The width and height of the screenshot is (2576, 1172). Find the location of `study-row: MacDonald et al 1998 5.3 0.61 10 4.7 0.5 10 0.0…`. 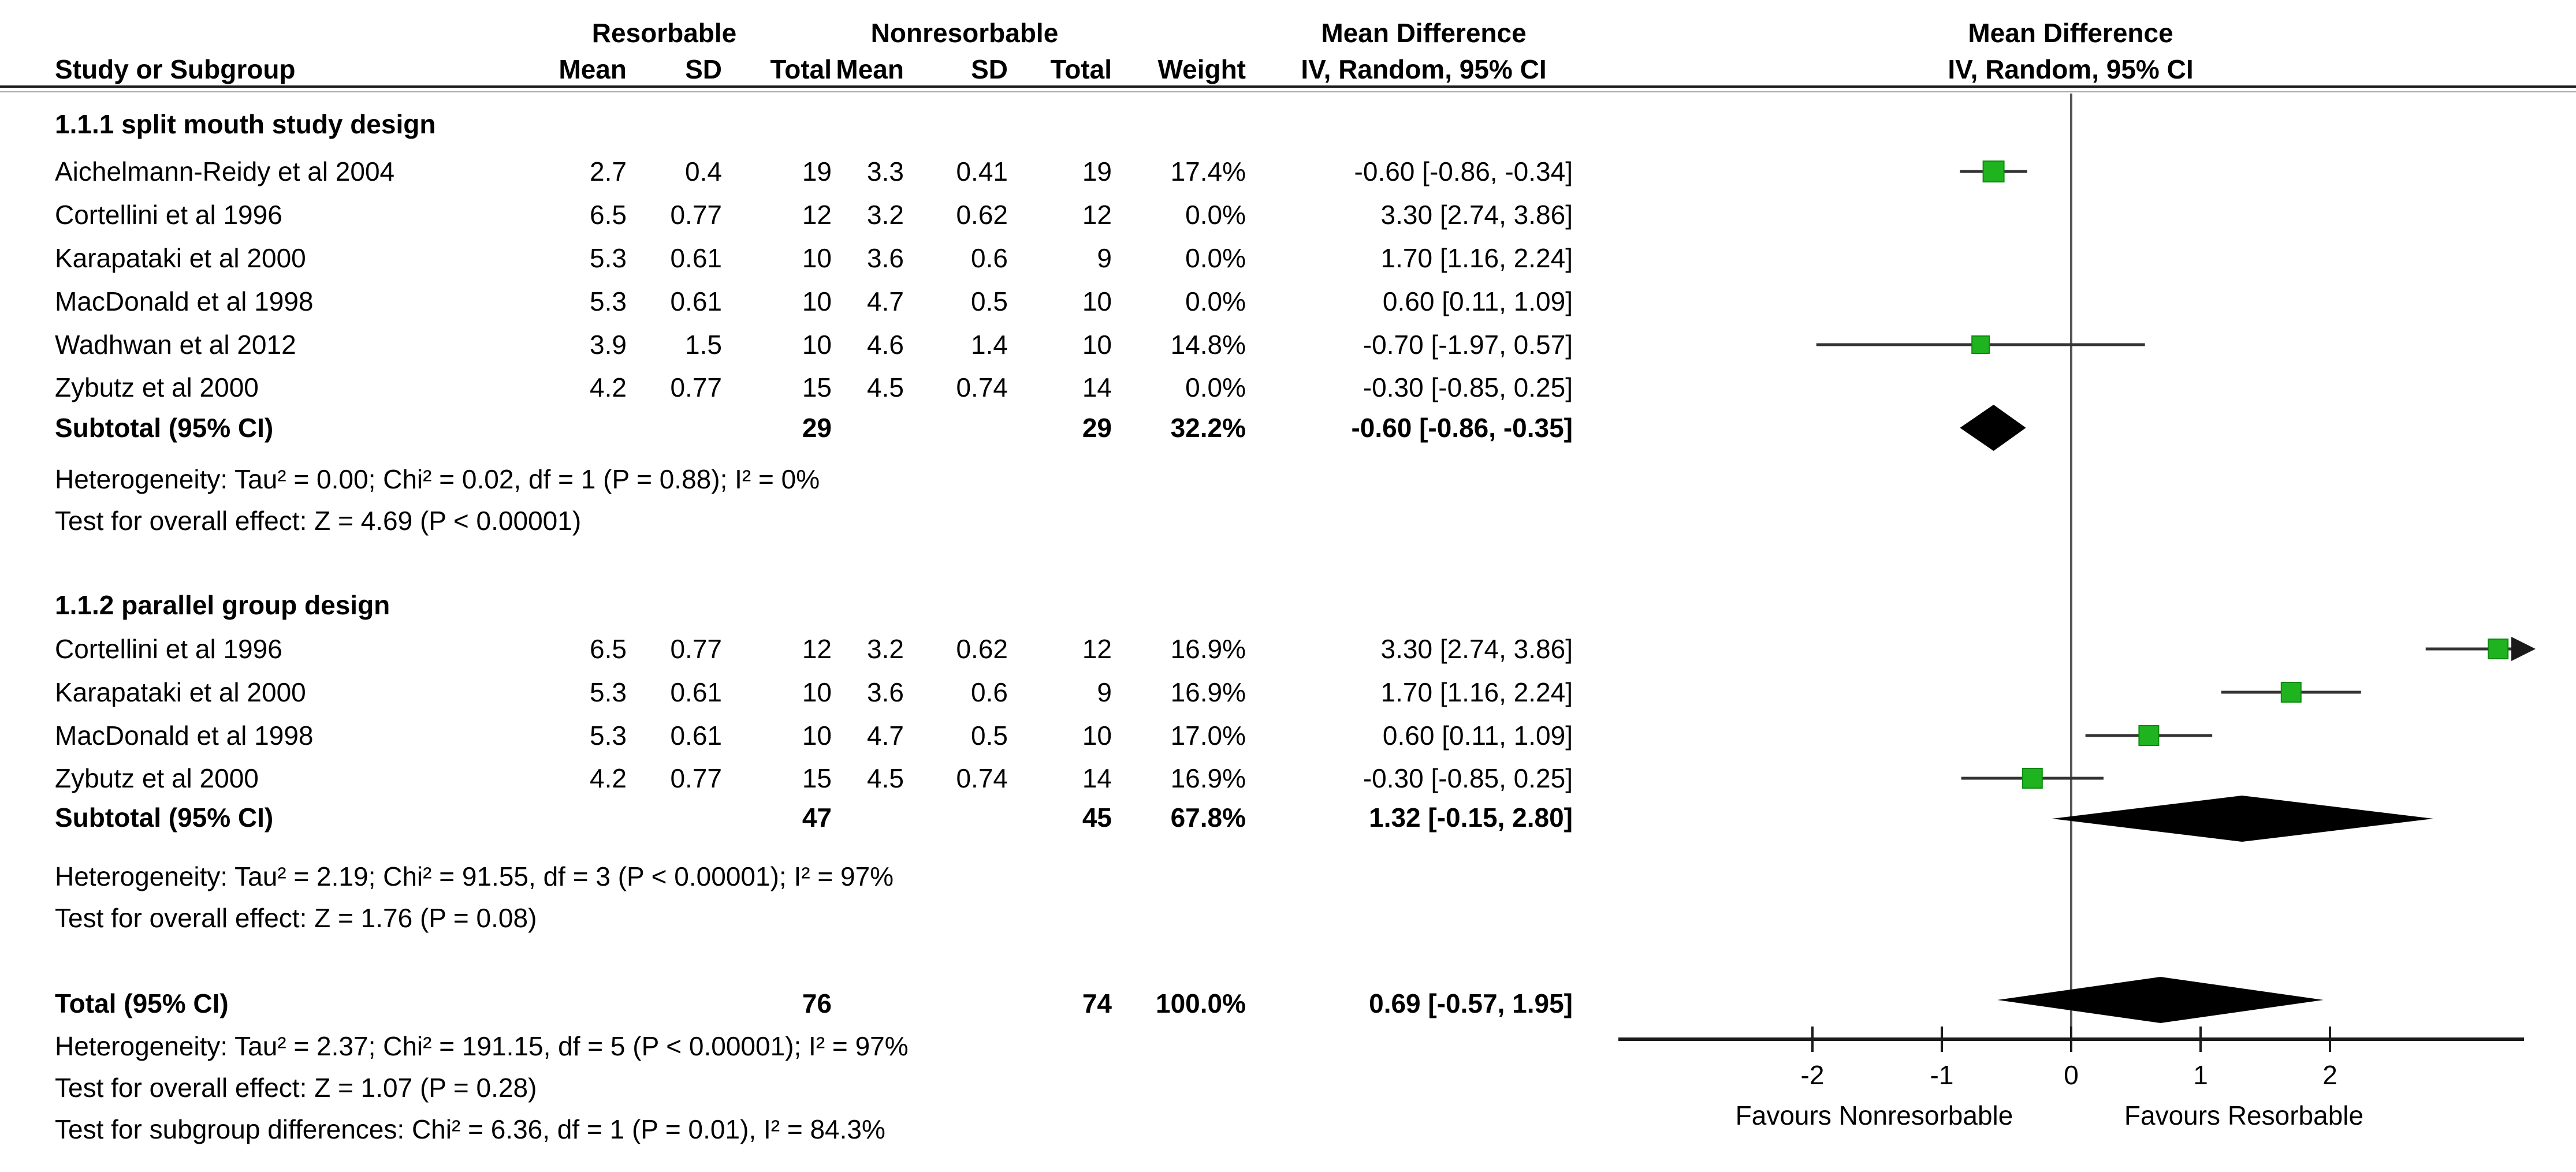

study-row: MacDonald et al 1998 5.3 0.61 10 4.7 0.5 10 0.0… is located at coordinates (1288, 301).